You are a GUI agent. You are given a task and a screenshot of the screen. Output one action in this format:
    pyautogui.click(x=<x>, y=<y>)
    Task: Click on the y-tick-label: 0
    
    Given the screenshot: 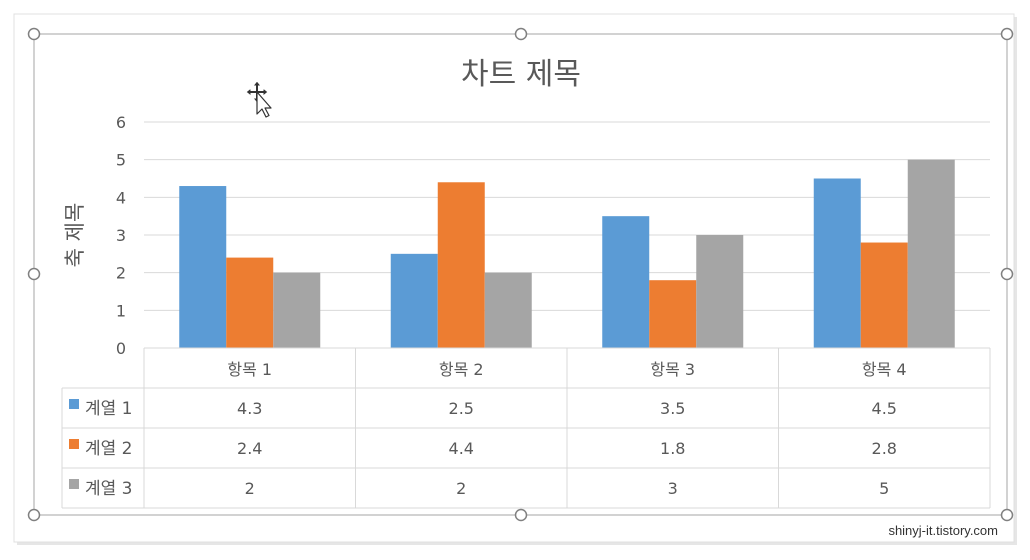 What is the action you would take?
    pyautogui.click(x=121, y=348)
    